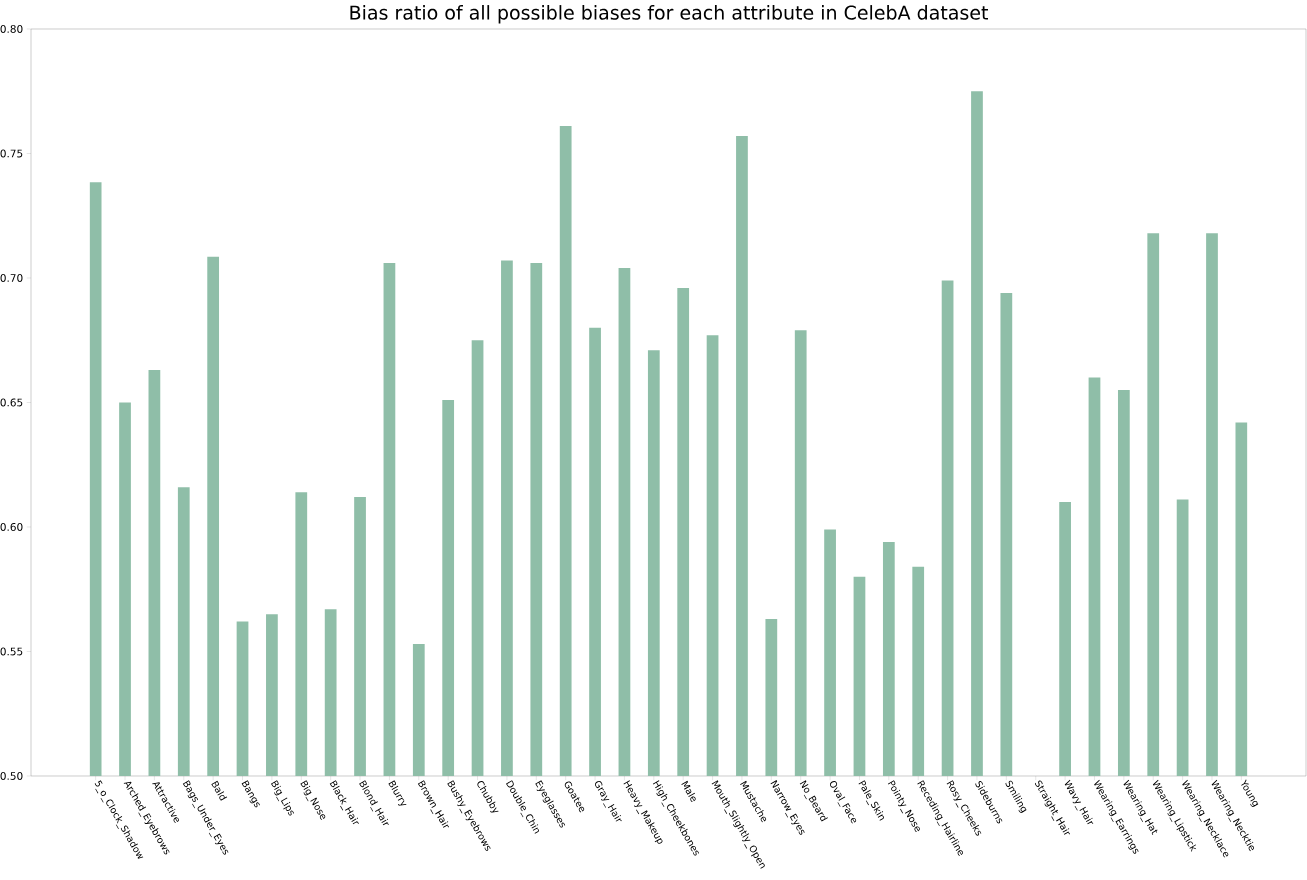  What do you see at coordinates (11, 278) in the screenshot?
I see `y-tick-label: 0.70` at bounding box center [11, 278].